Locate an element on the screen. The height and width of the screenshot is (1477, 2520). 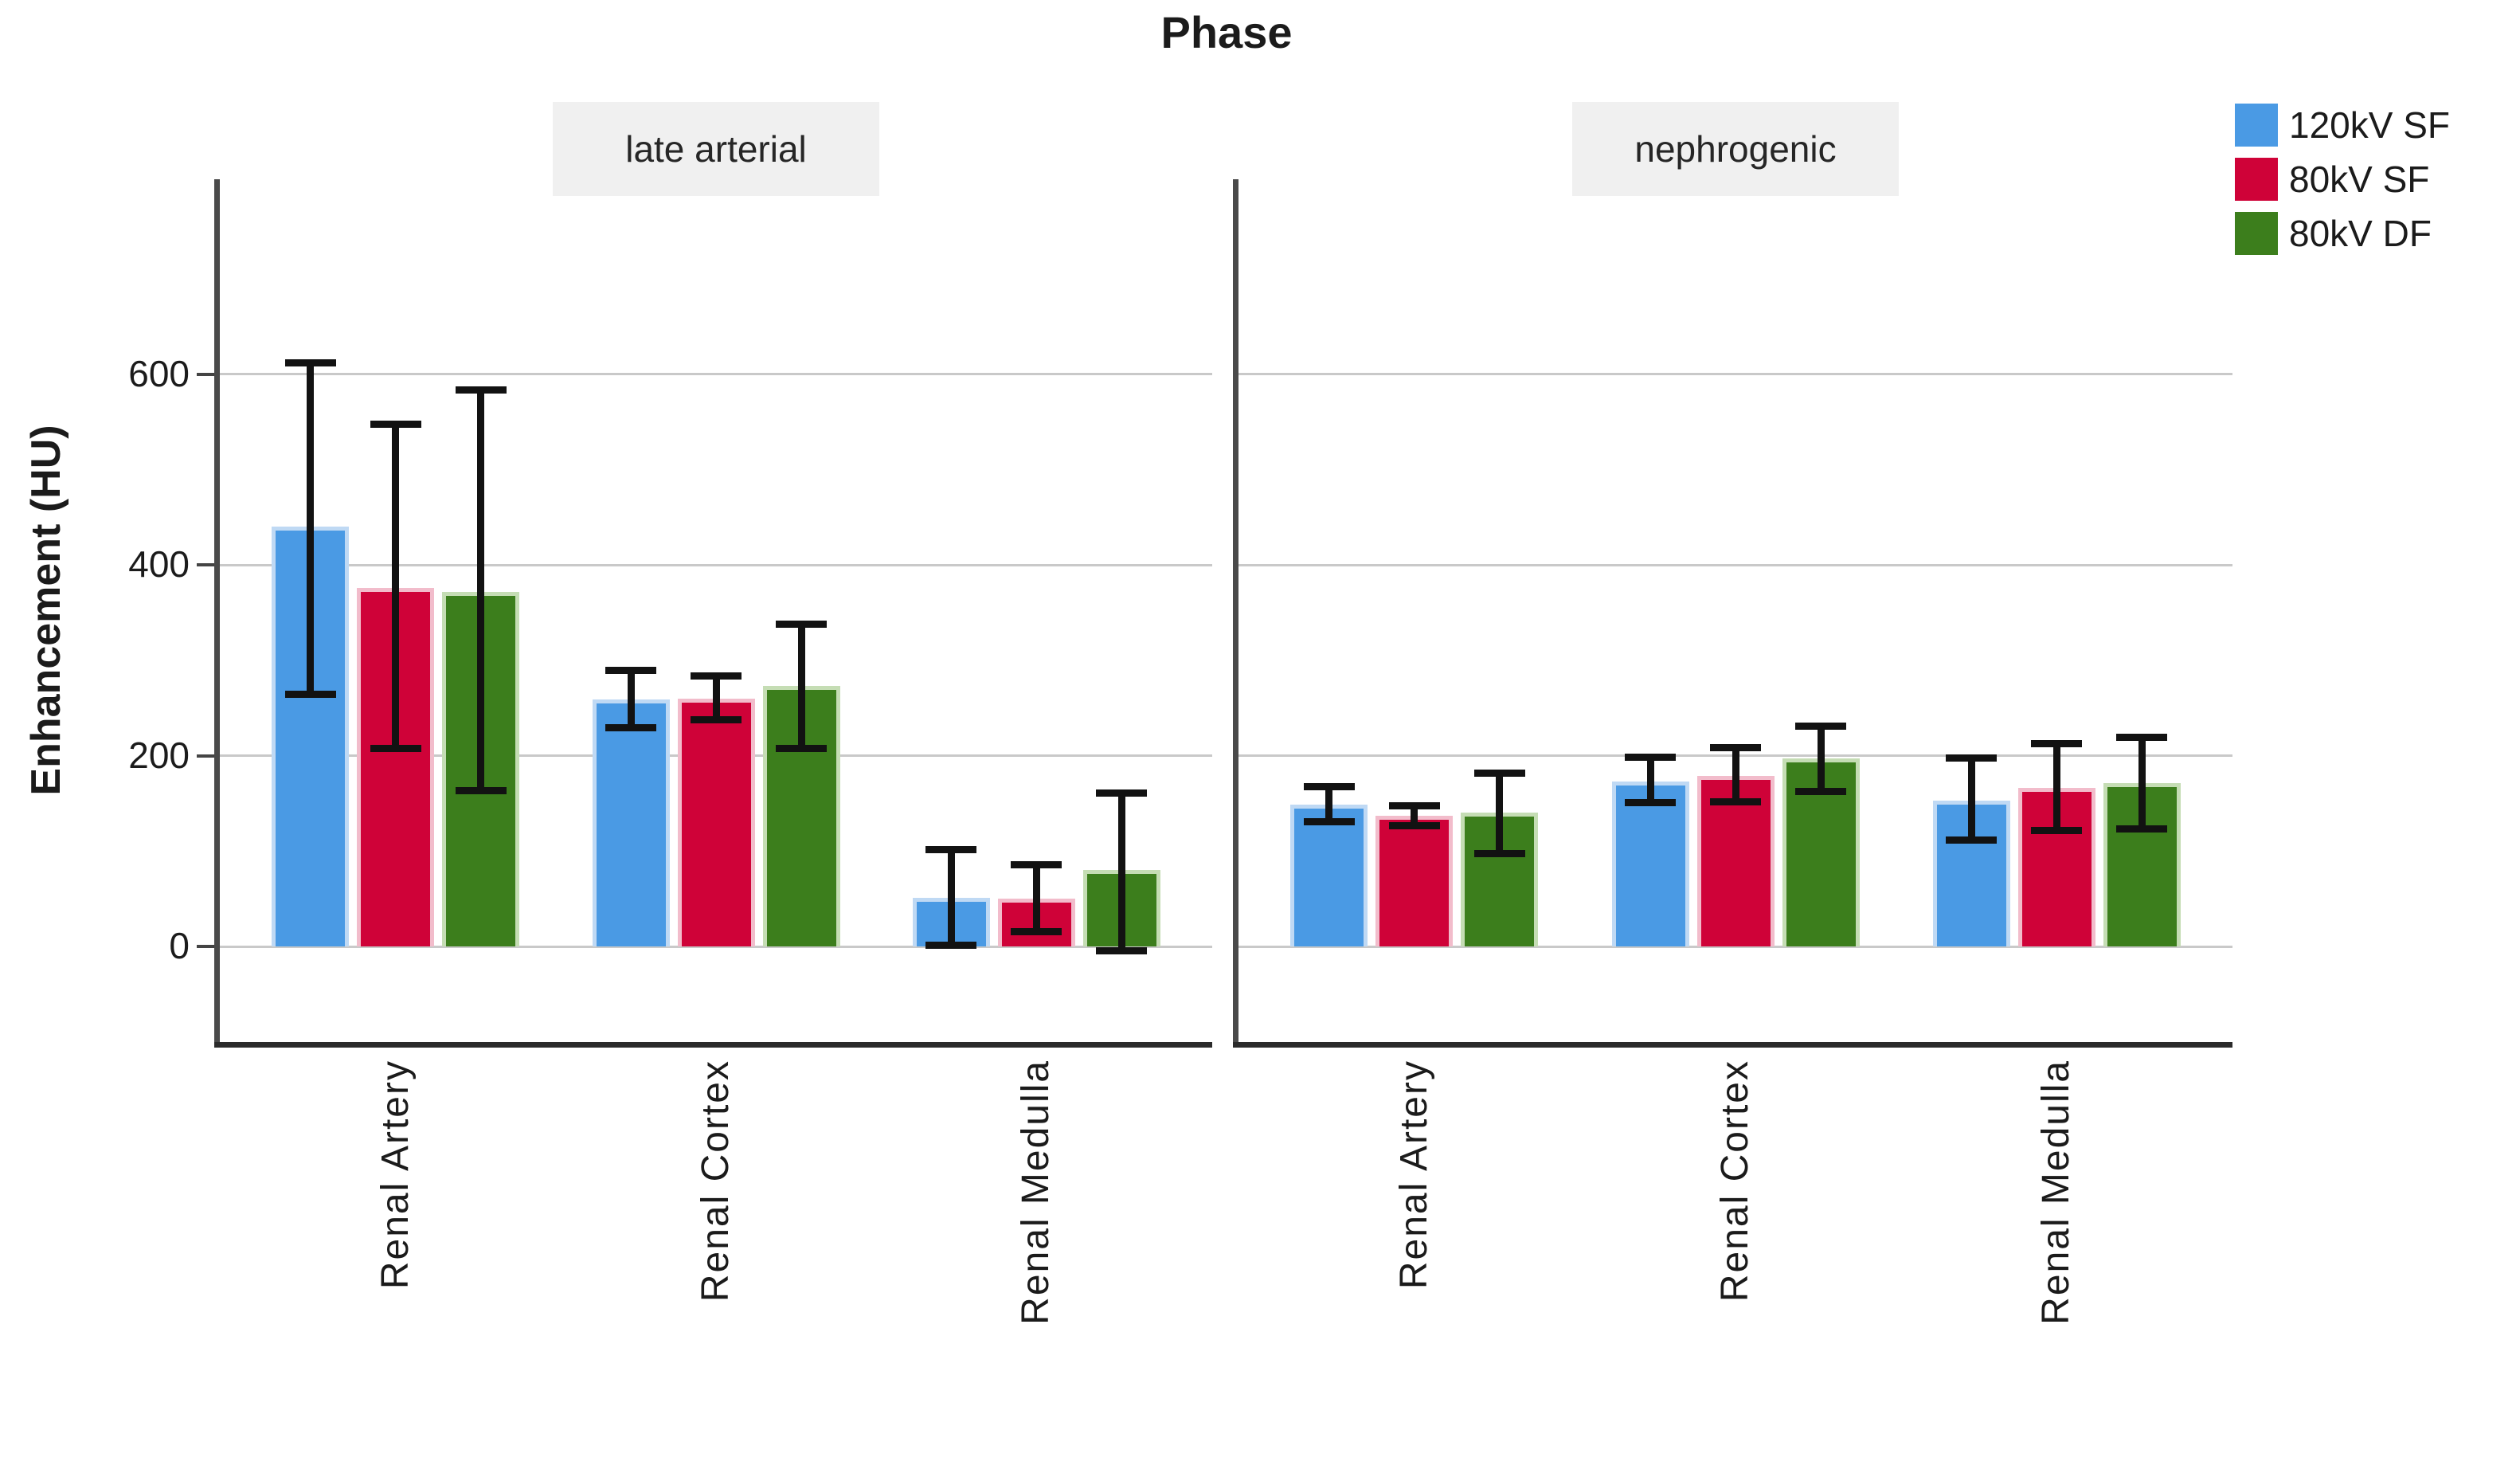
y-tick-label-600: 600 is located at coordinates (159, 373).